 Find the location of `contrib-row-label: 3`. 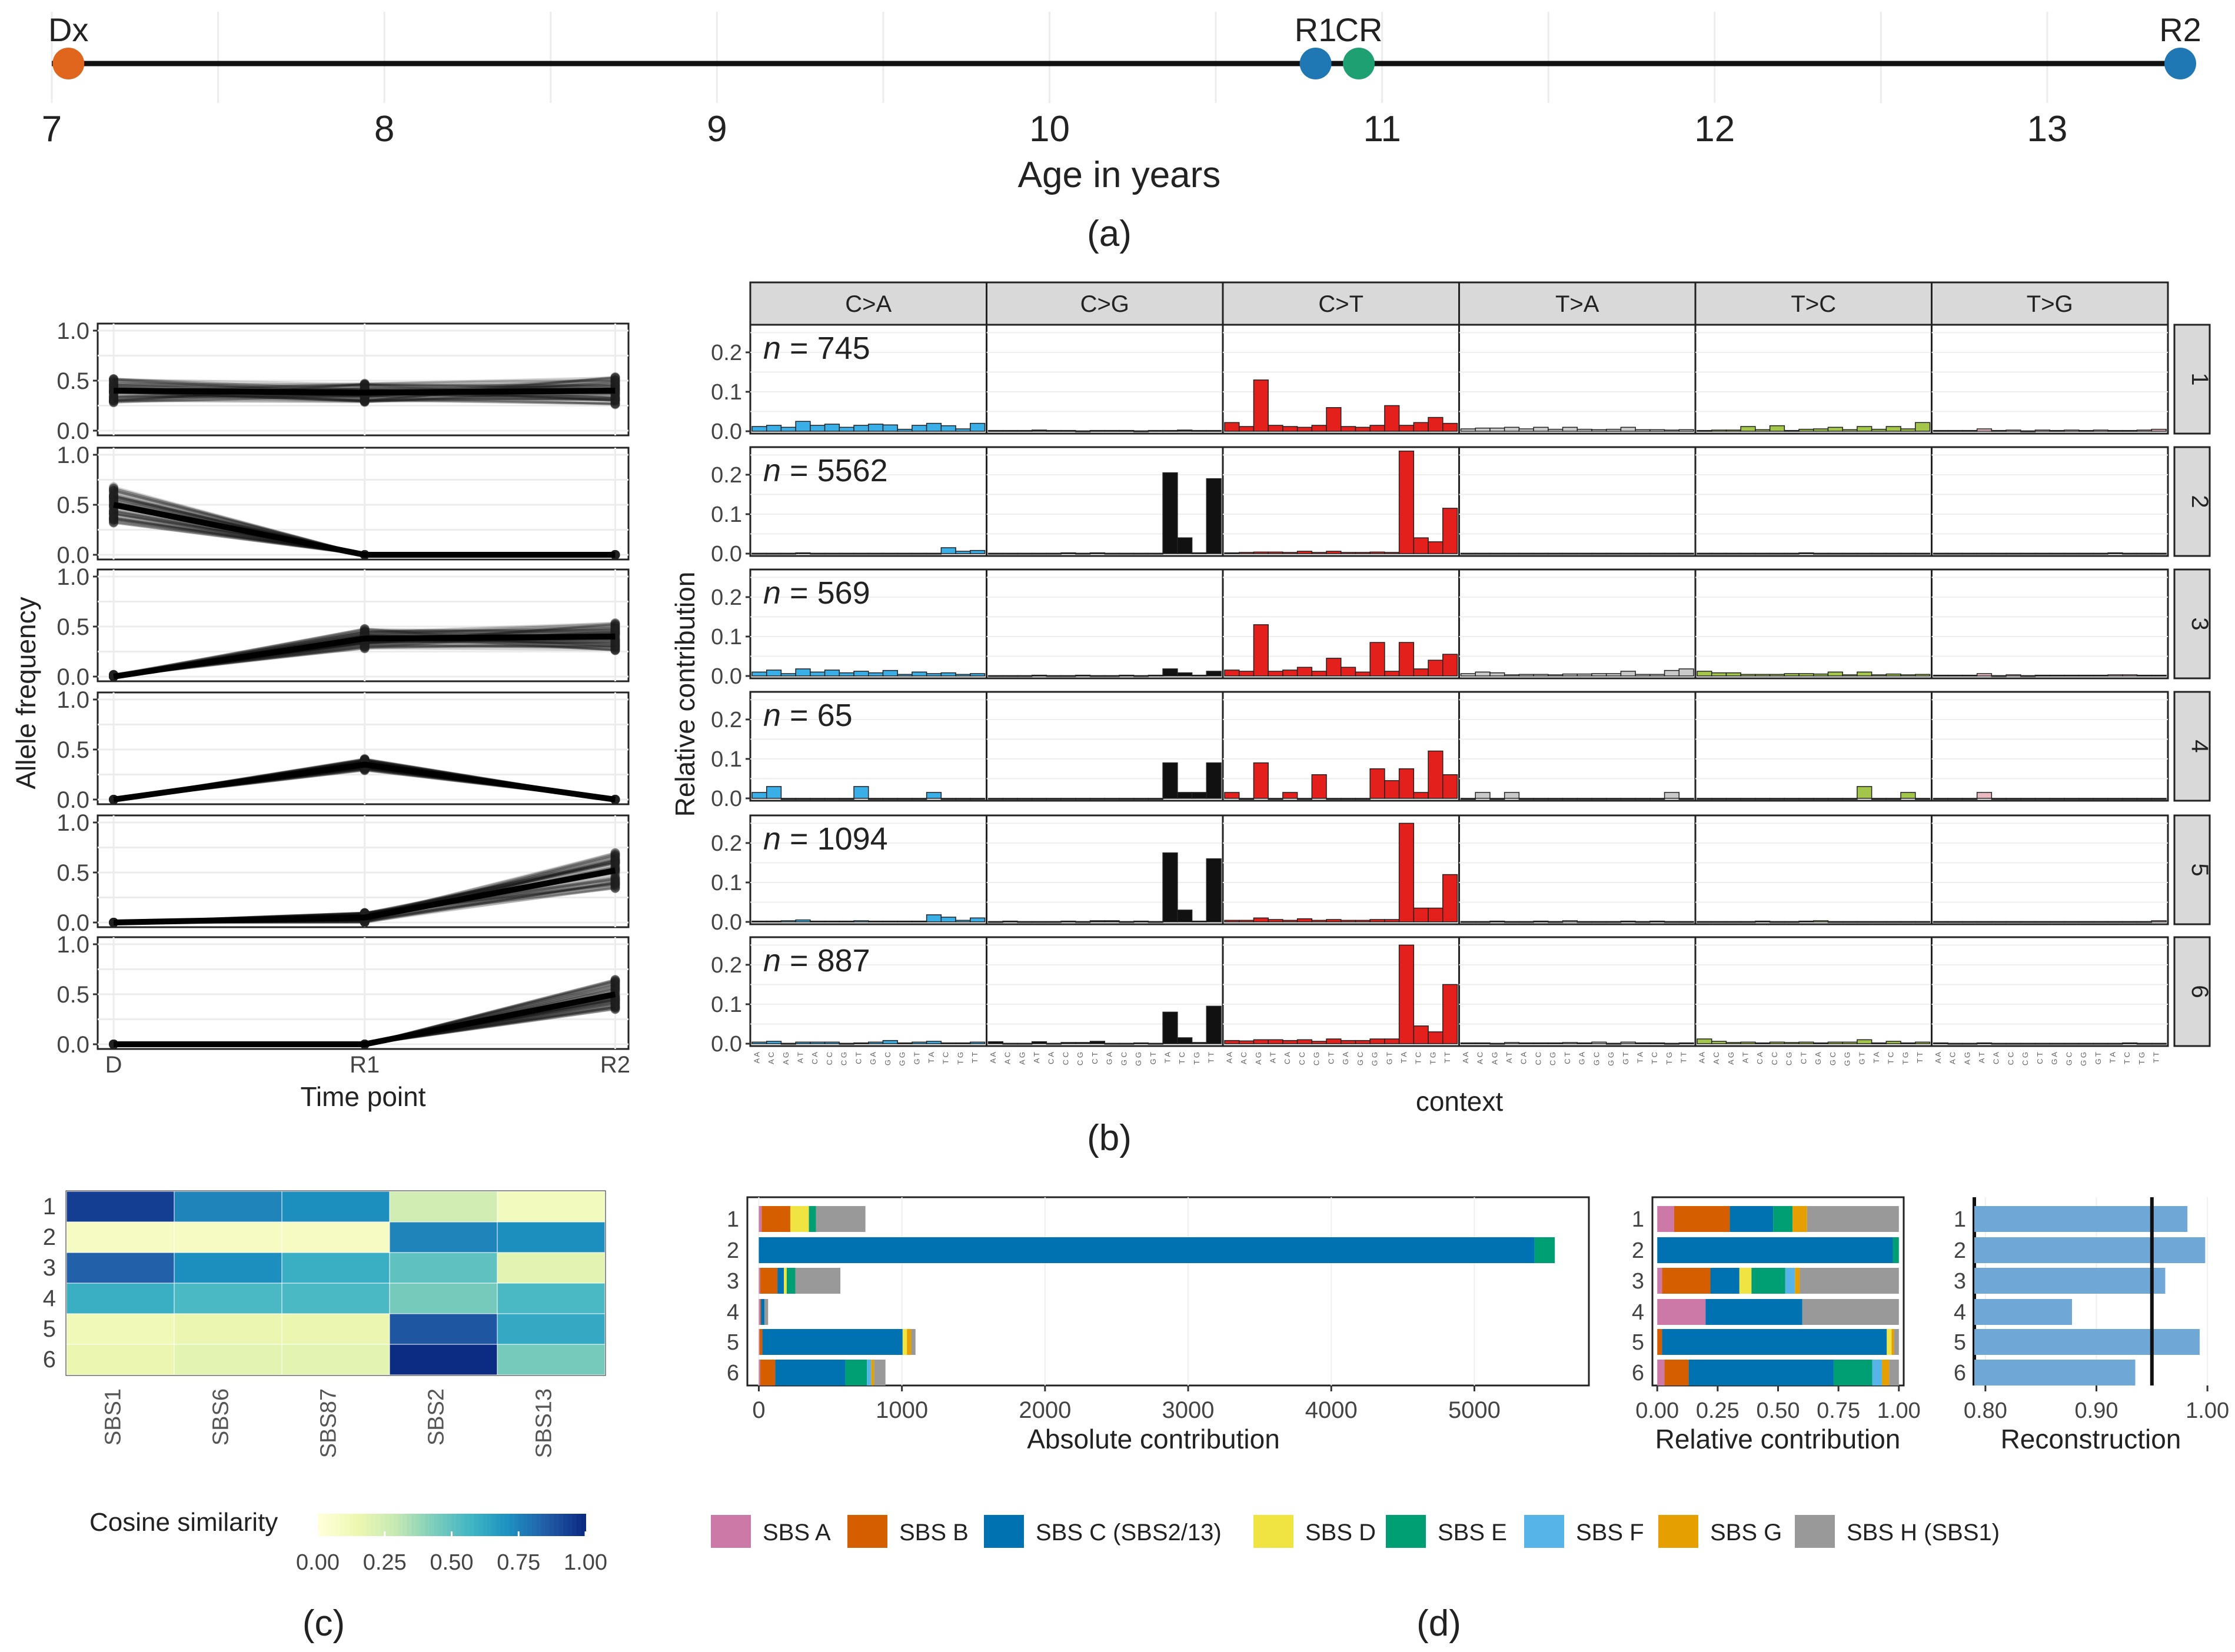

contrib-row-label: 3 is located at coordinates (1638, 1281).